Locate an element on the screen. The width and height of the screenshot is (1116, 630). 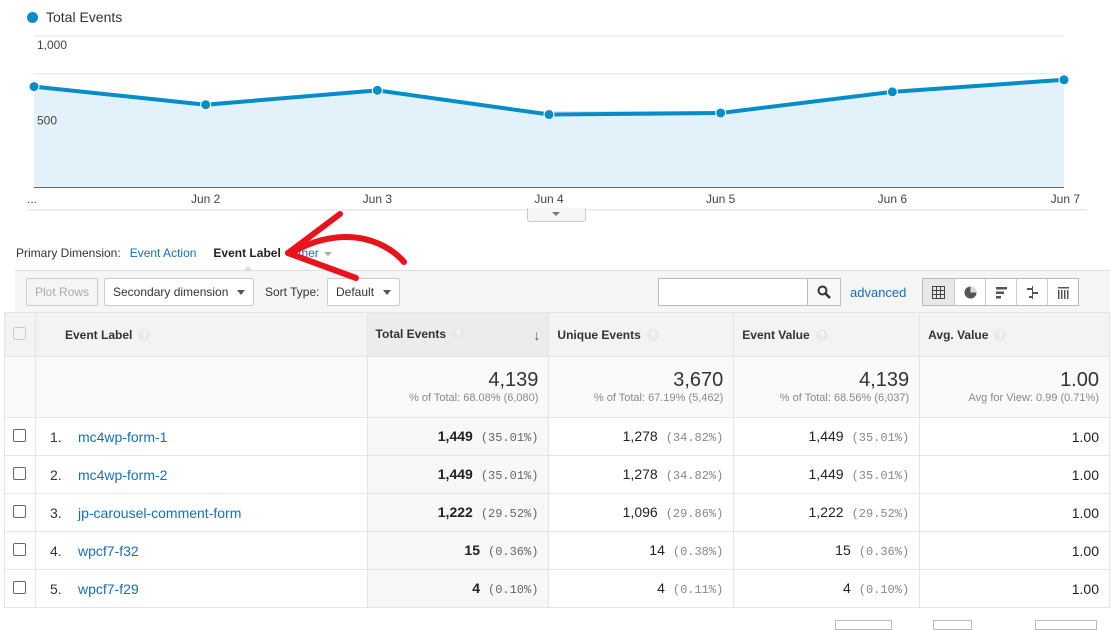
header-event-value: Event Value? is located at coordinates (827, 334).